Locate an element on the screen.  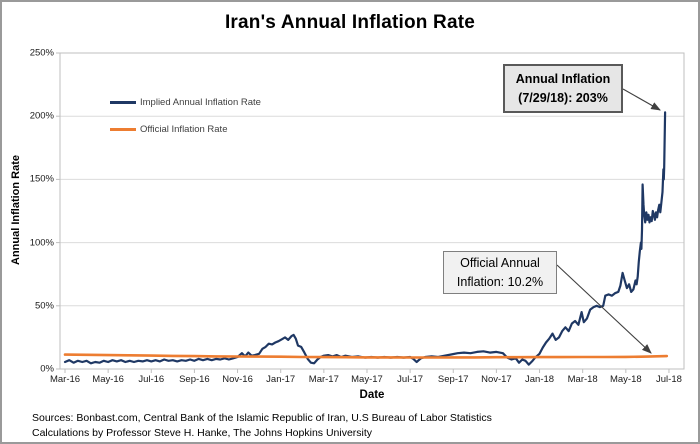
annotation-arrows is located at coordinates (608, 221).